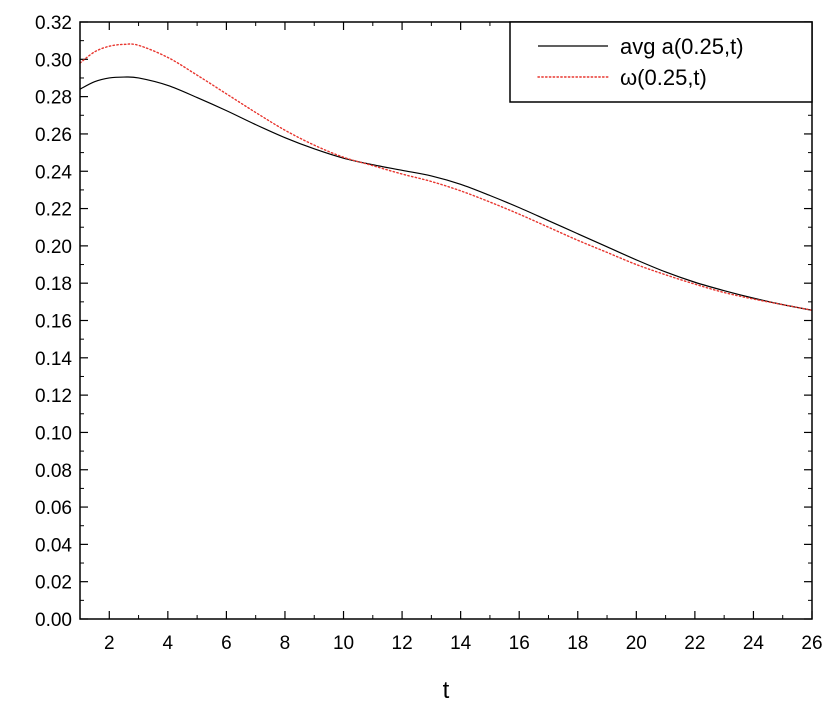  I want to click on x-tick-label: 22, so click(694, 643).